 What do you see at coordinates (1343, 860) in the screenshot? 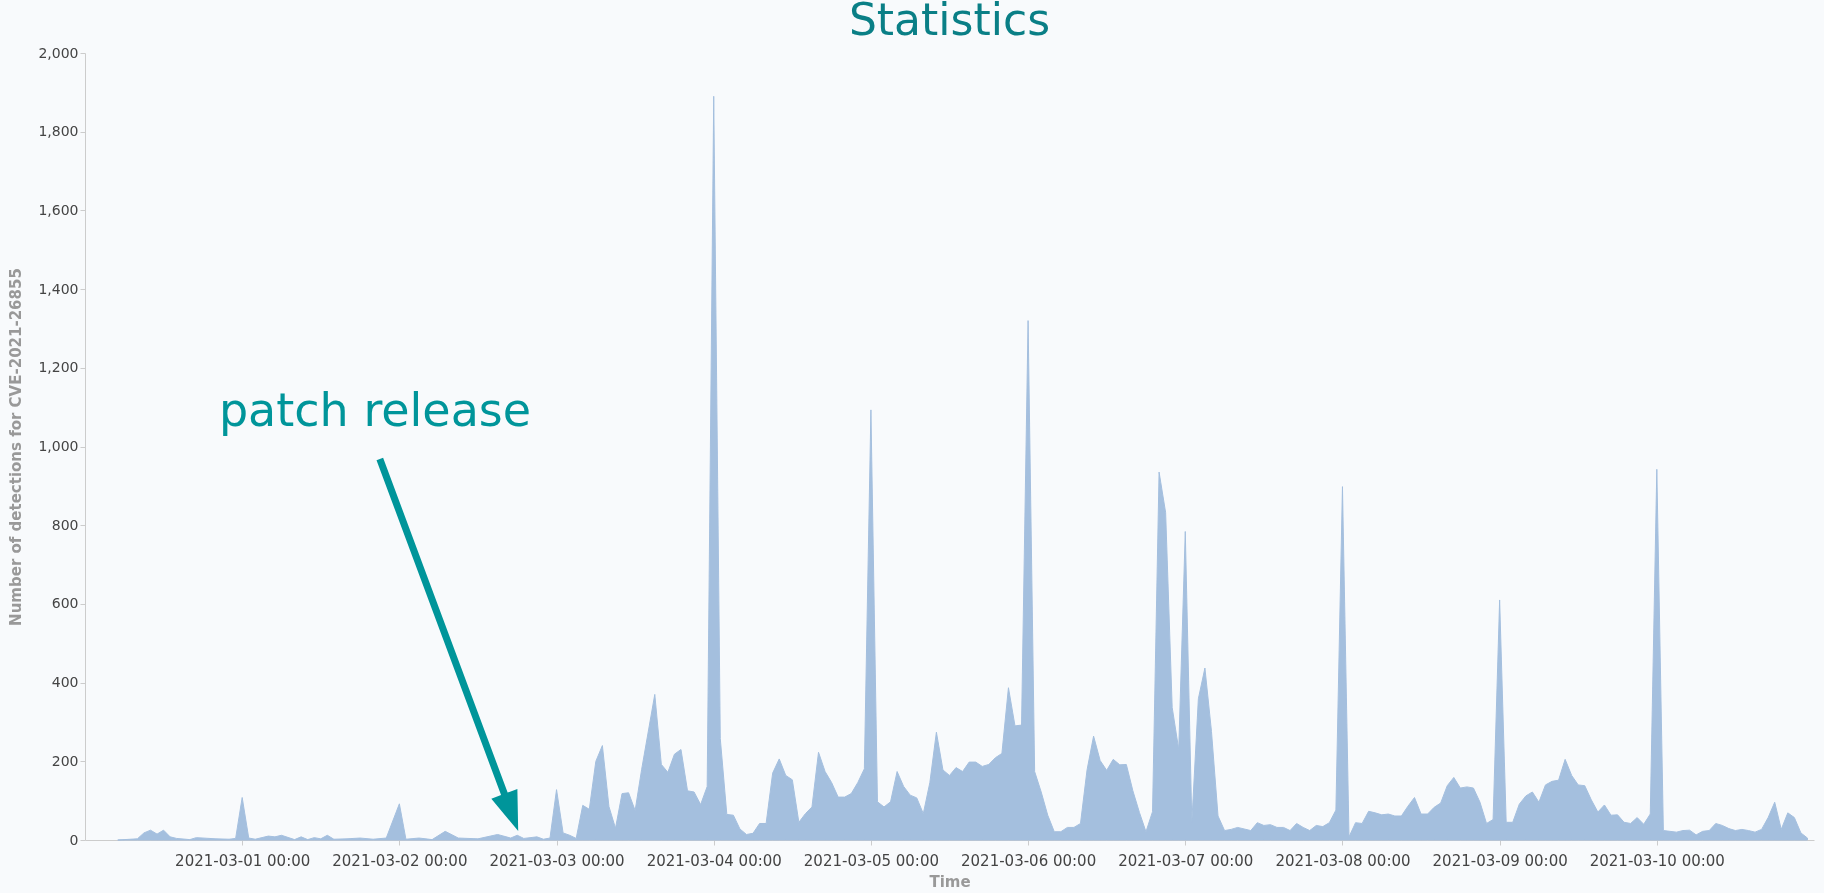
I see `x-tick-label: 2021-03-08 00:00` at bounding box center [1343, 860].